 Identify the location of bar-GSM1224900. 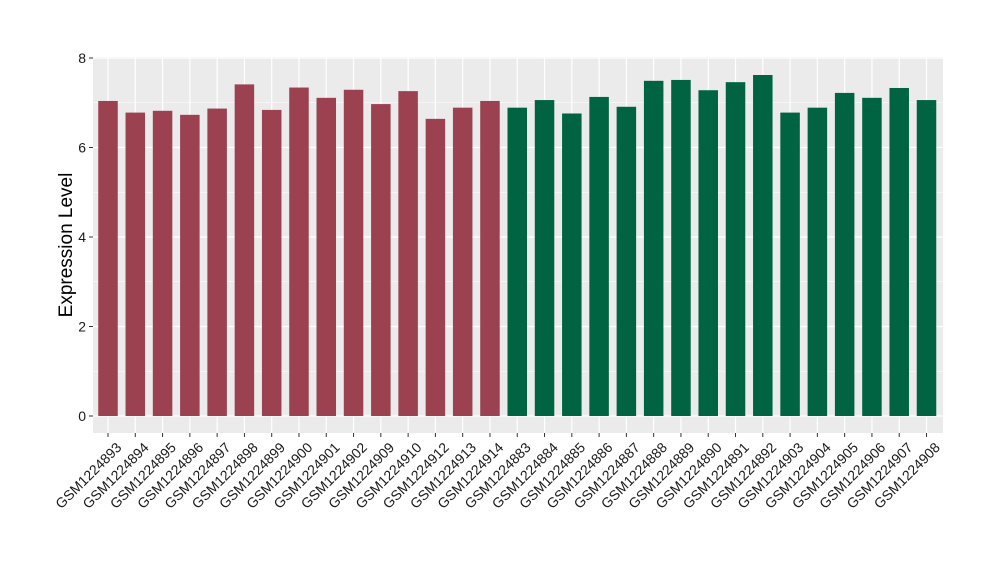
(299, 251).